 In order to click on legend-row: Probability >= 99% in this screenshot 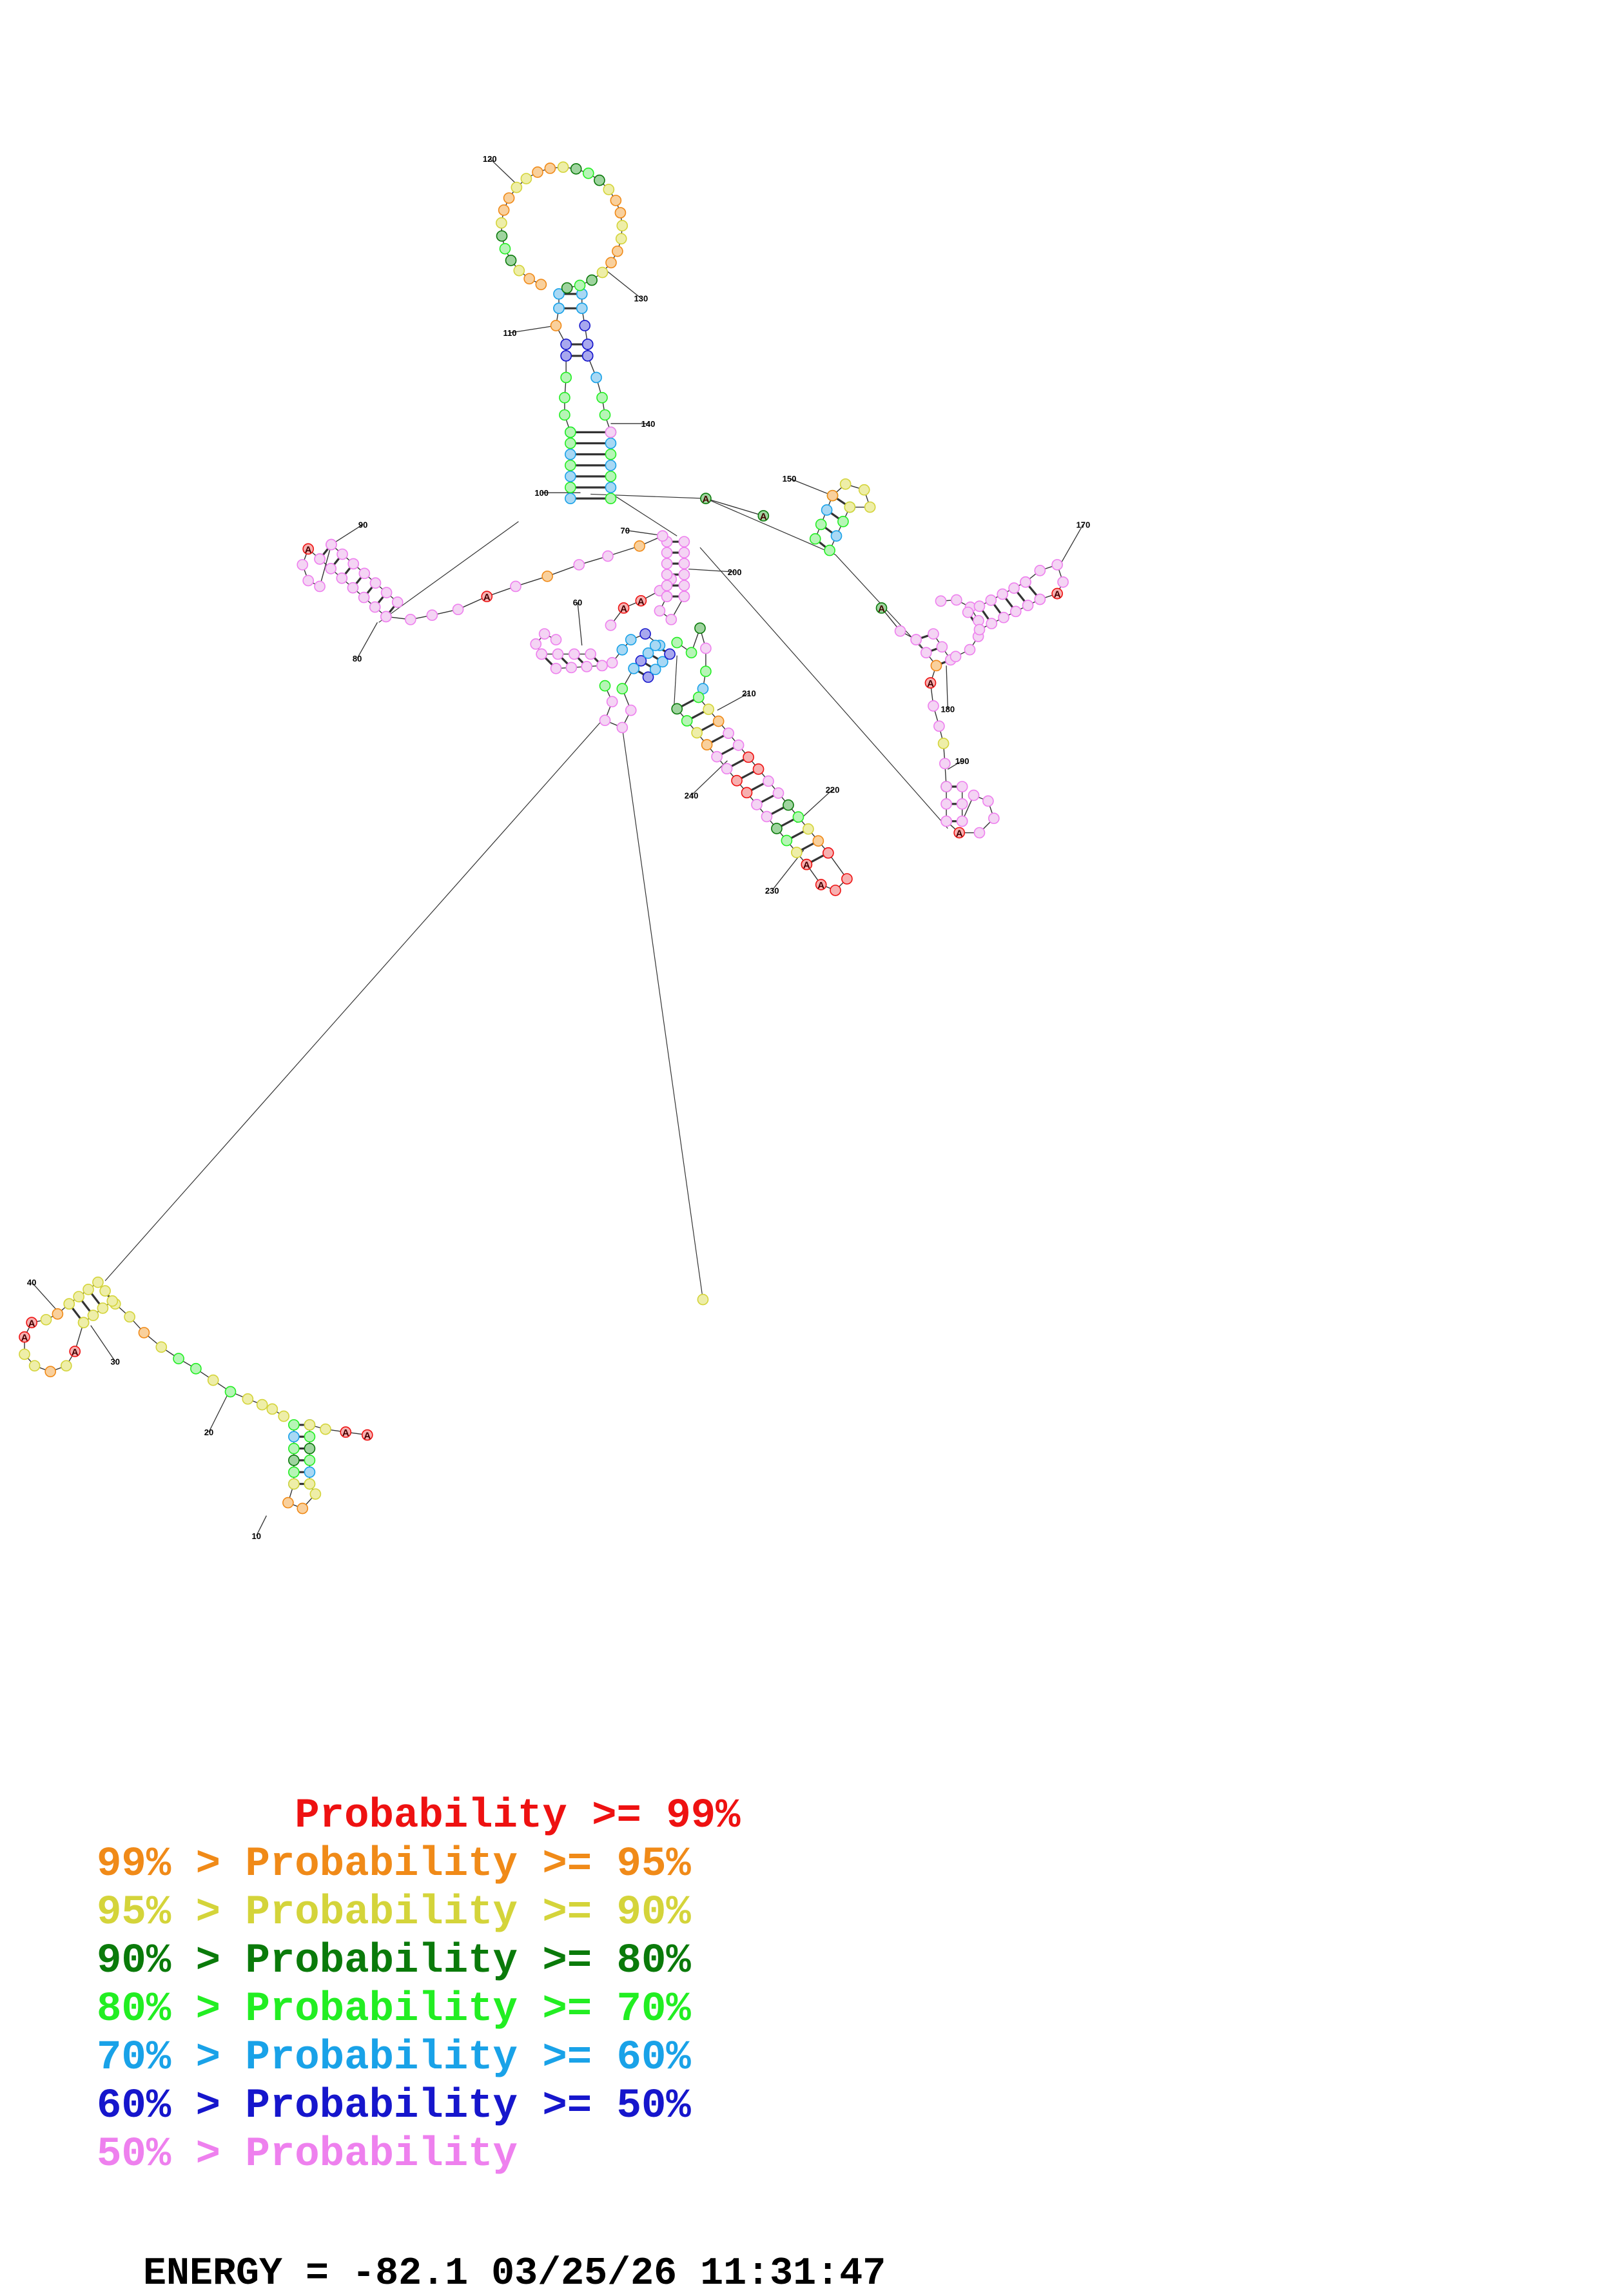, I will do `click(419, 1816)`.